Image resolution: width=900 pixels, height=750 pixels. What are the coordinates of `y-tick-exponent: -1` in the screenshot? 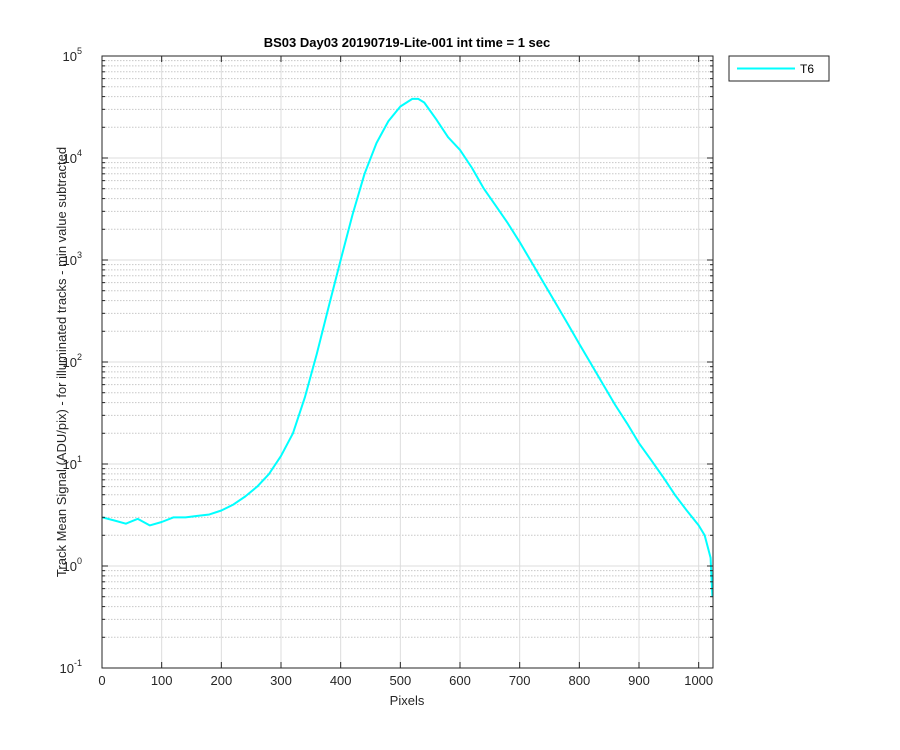 It's located at (78, 663).